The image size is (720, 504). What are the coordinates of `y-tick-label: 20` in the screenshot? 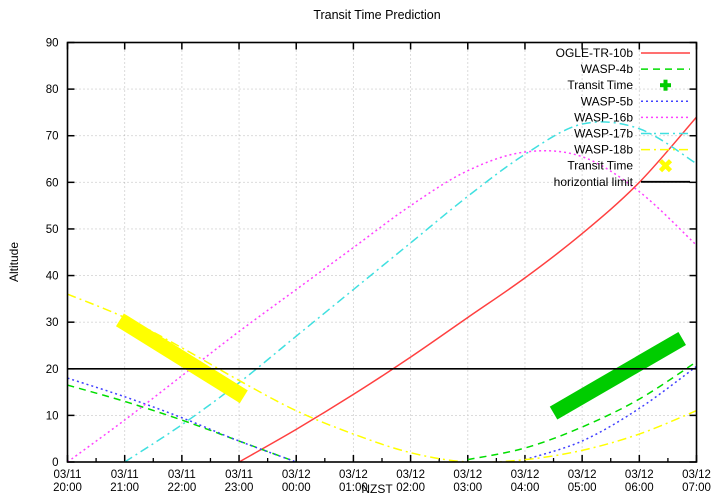 It's located at (52, 370).